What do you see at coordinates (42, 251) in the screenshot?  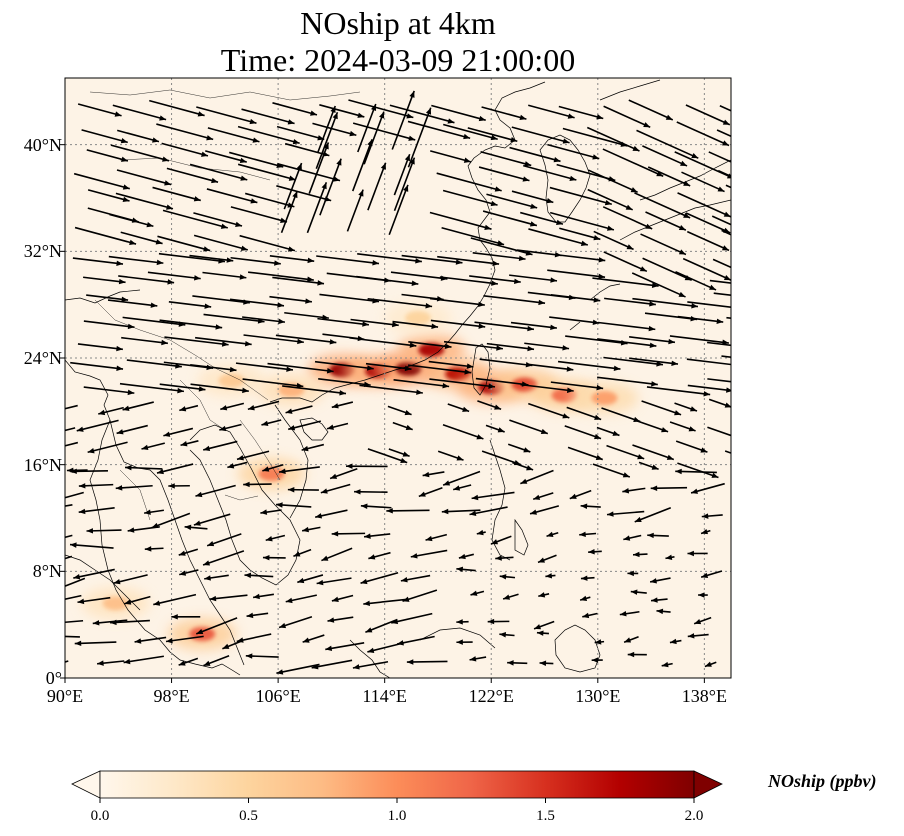 I see `y-tick-label: 32°N` at bounding box center [42, 251].